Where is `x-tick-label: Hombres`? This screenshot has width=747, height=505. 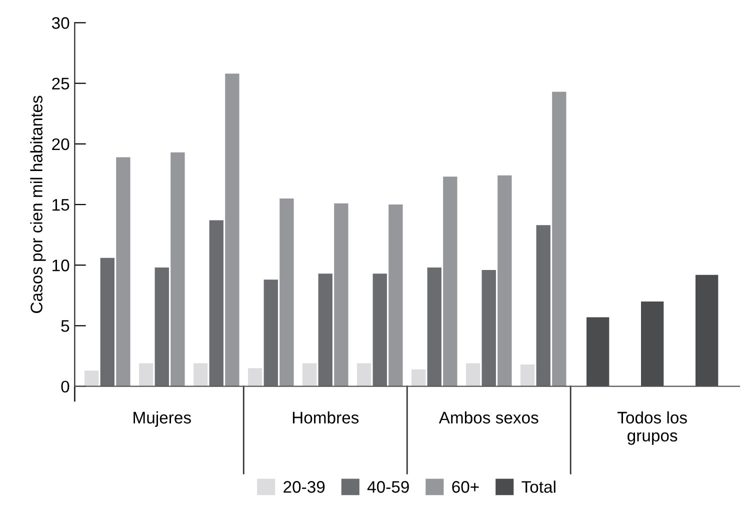 x-tick-label: Hombres is located at coordinates (325, 417).